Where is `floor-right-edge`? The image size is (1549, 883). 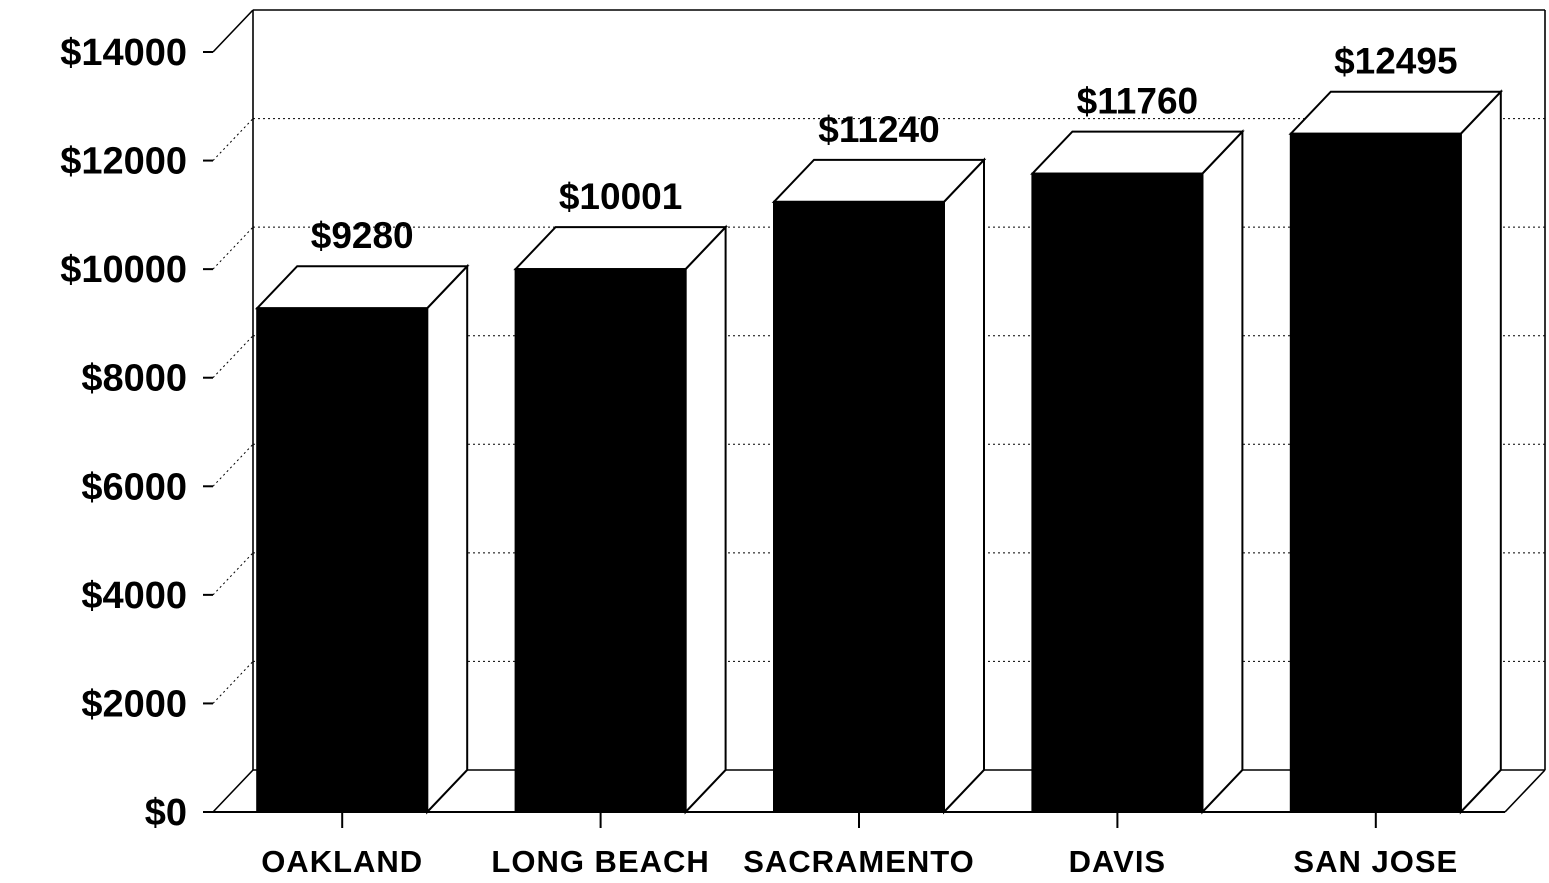
floor-right-edge is located at coordinates (1525, 791).